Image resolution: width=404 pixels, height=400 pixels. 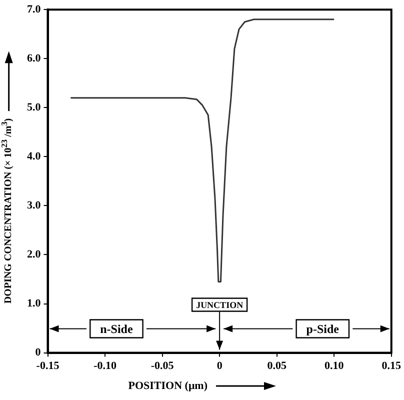 What do you see at coordinates (392, 366) in the screenshot?
I see `x-tick-label: 0.15` at bounding box center [392, 366].